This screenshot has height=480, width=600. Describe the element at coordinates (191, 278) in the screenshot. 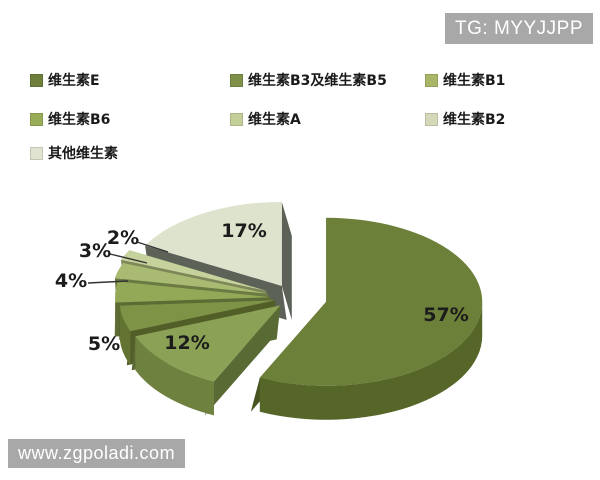

I see `slice-3pct-top` at that location.